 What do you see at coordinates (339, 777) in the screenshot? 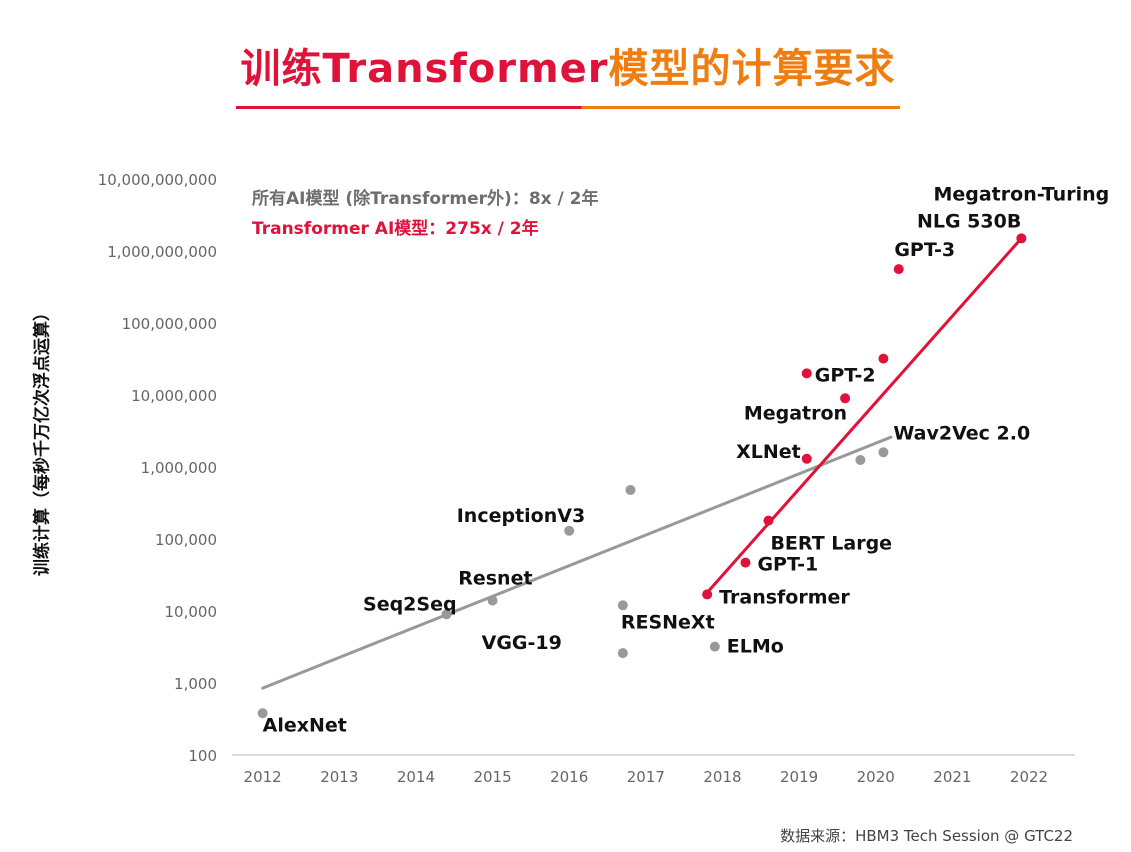
I see `x-tick-label: 2013` at bounding box center [339, 777].